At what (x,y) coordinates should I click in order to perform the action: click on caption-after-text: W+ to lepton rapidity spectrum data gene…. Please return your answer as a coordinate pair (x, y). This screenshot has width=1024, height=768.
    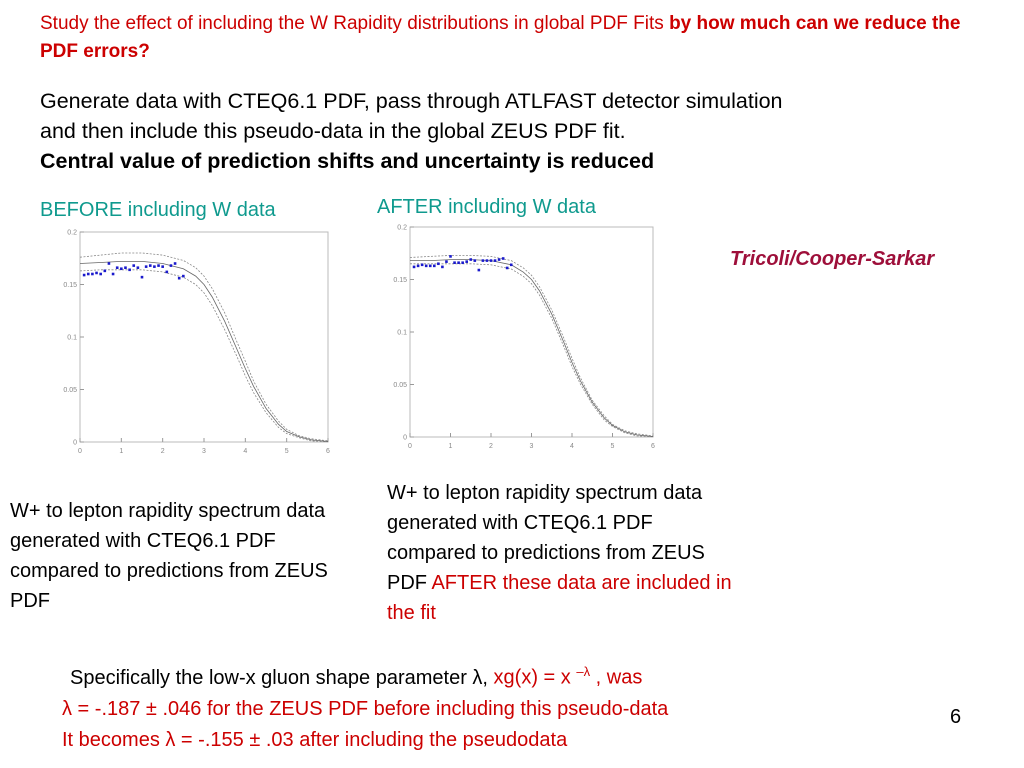
    Looking at the image, I should click on (546, 538).